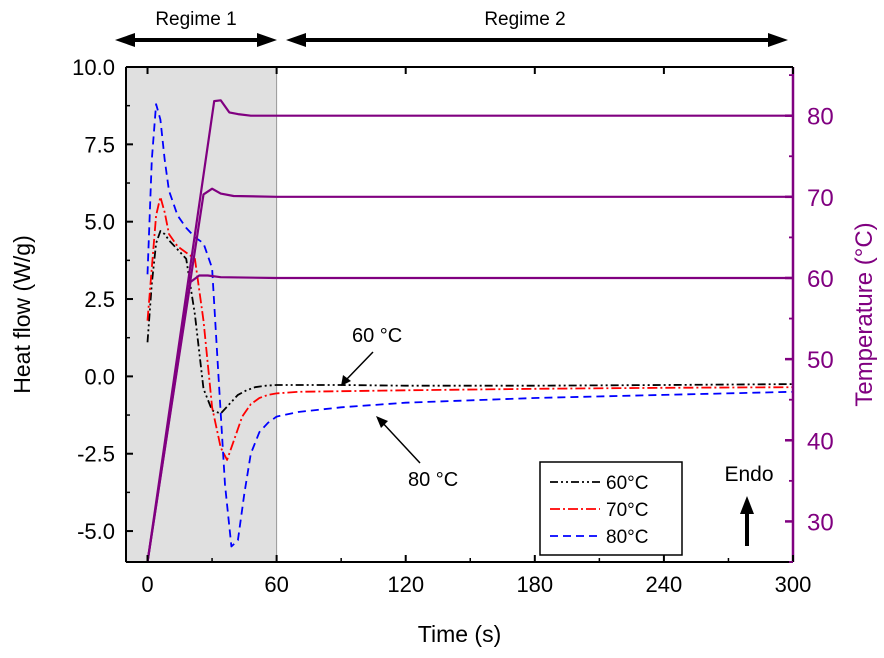 The height and width of the screenshot is (658, 884). I want to click on y-left-tick-label: 2.5, so click(99, 299).